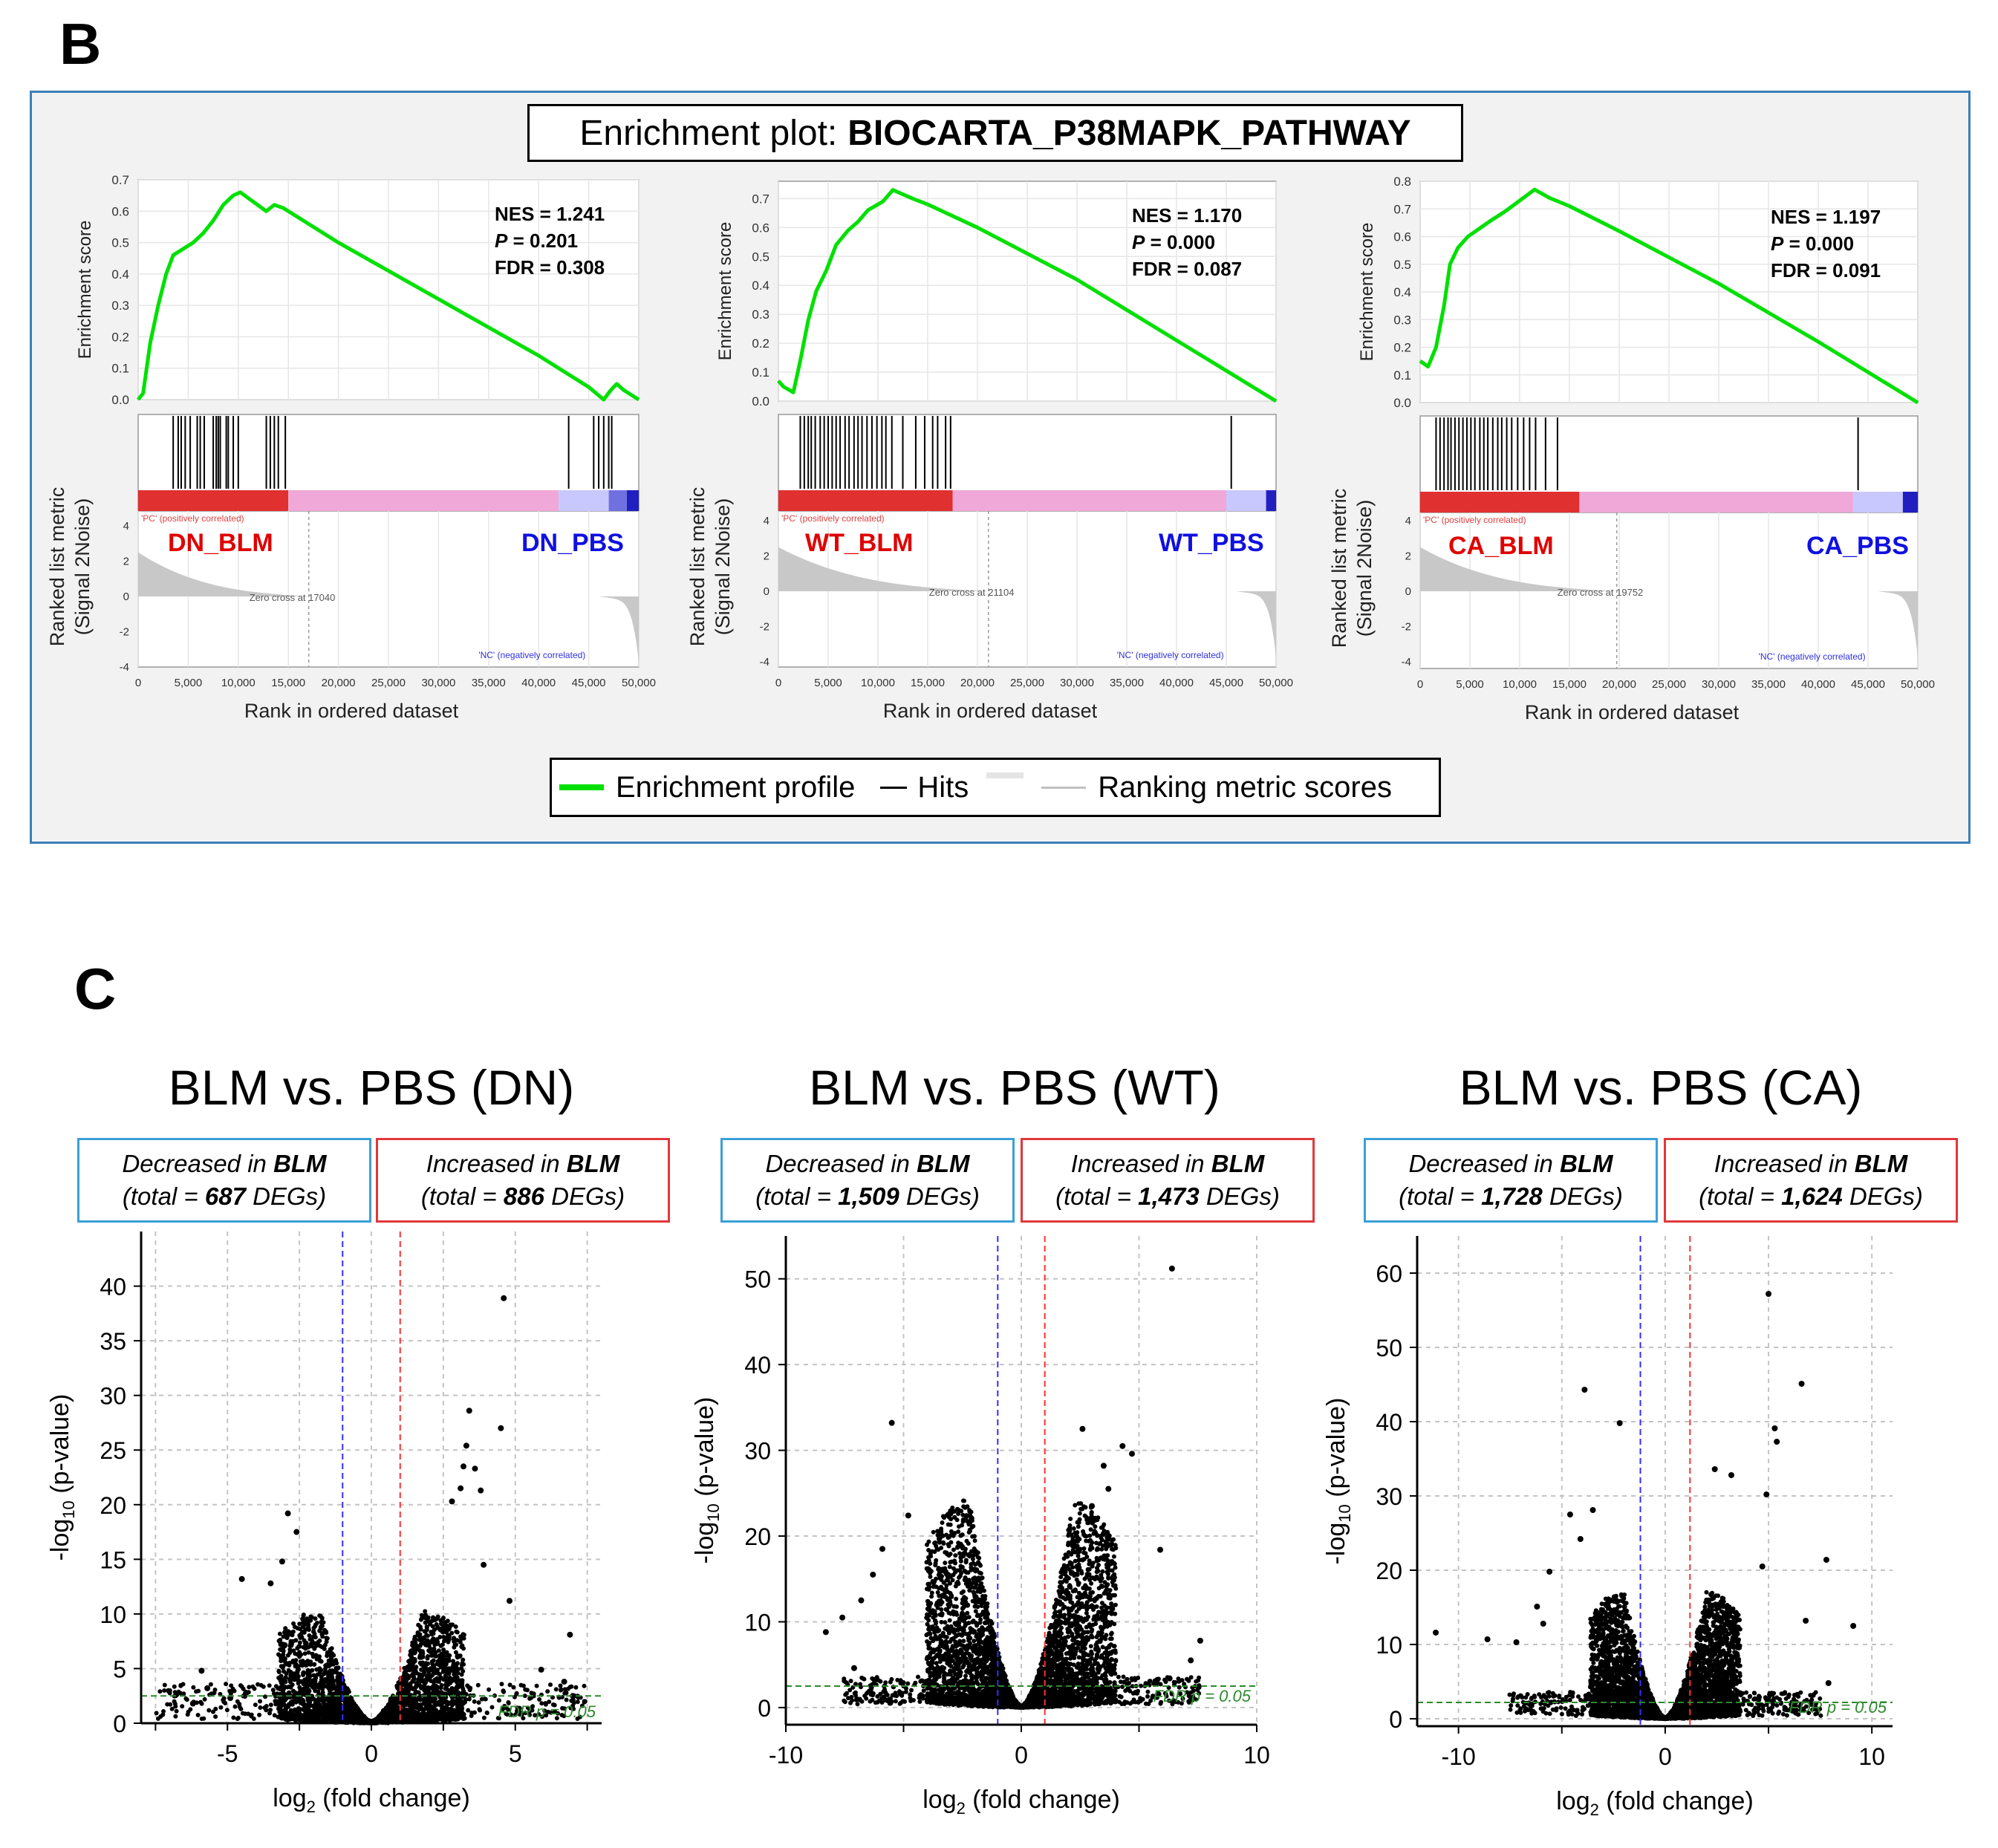  I want to click on x-tick-label: 5, so click(515, 1754).